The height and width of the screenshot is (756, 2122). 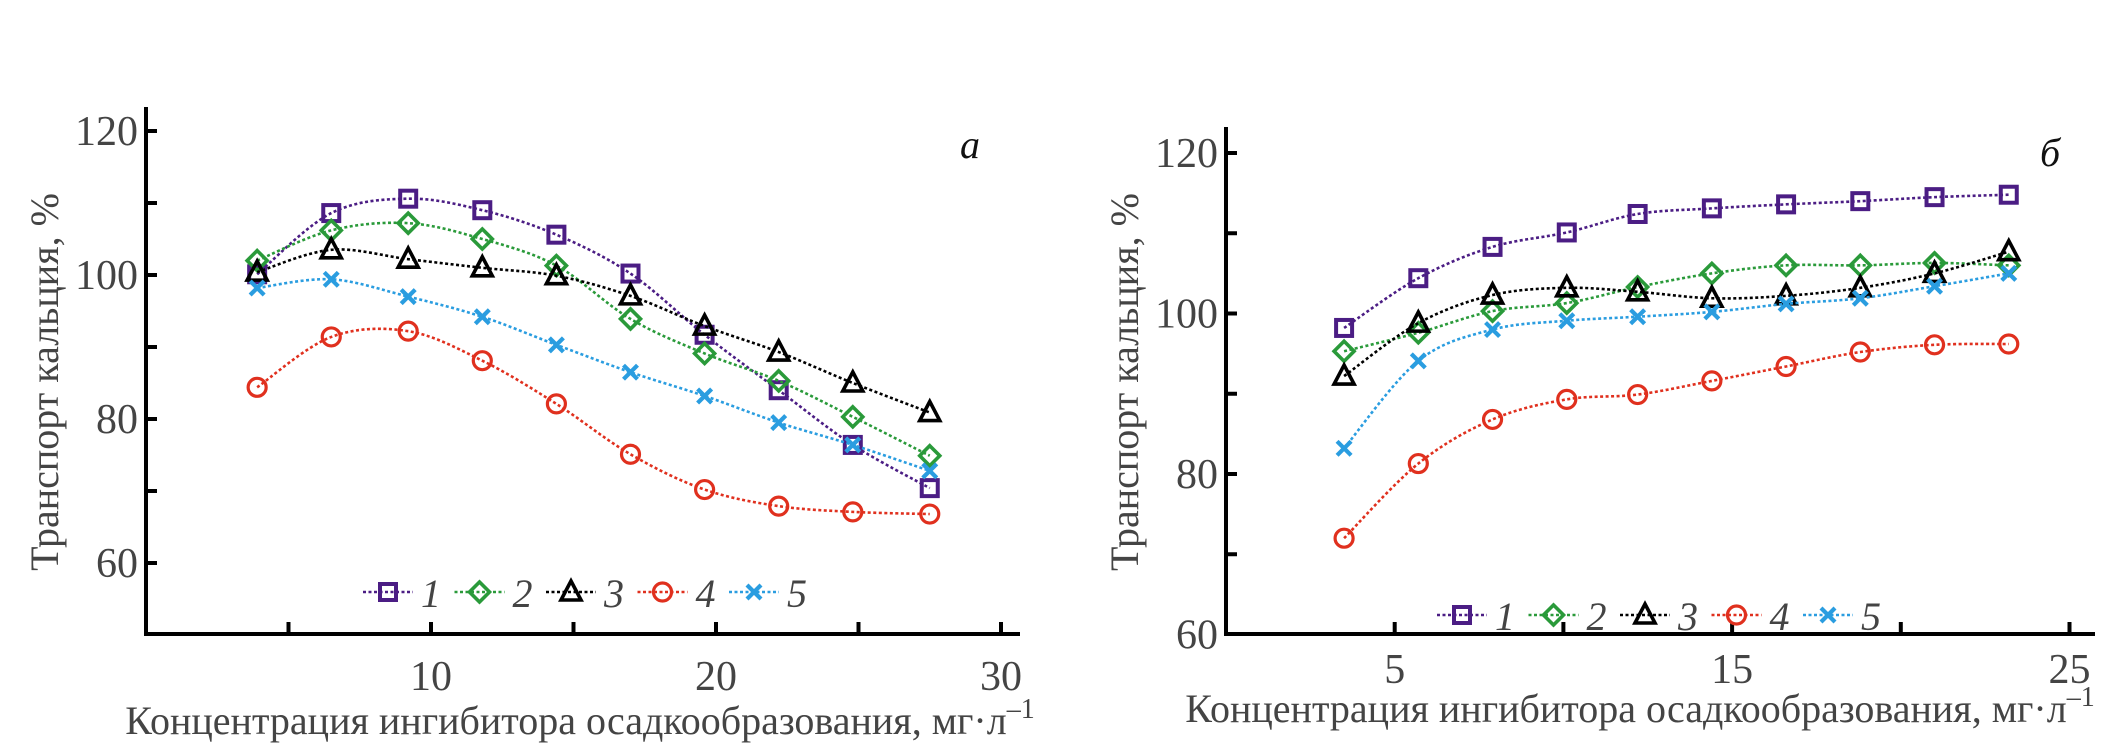 I want to click on series-5-line, so click(x=1676, y=361).